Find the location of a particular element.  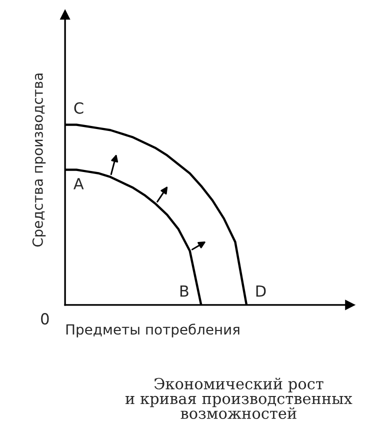

text: 0 is located at coordinates (45, 319).